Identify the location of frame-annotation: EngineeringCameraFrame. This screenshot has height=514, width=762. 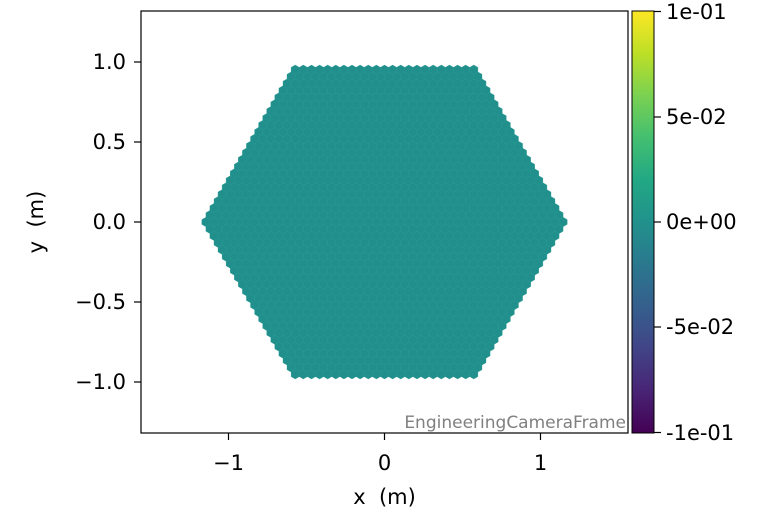
(515, 423).